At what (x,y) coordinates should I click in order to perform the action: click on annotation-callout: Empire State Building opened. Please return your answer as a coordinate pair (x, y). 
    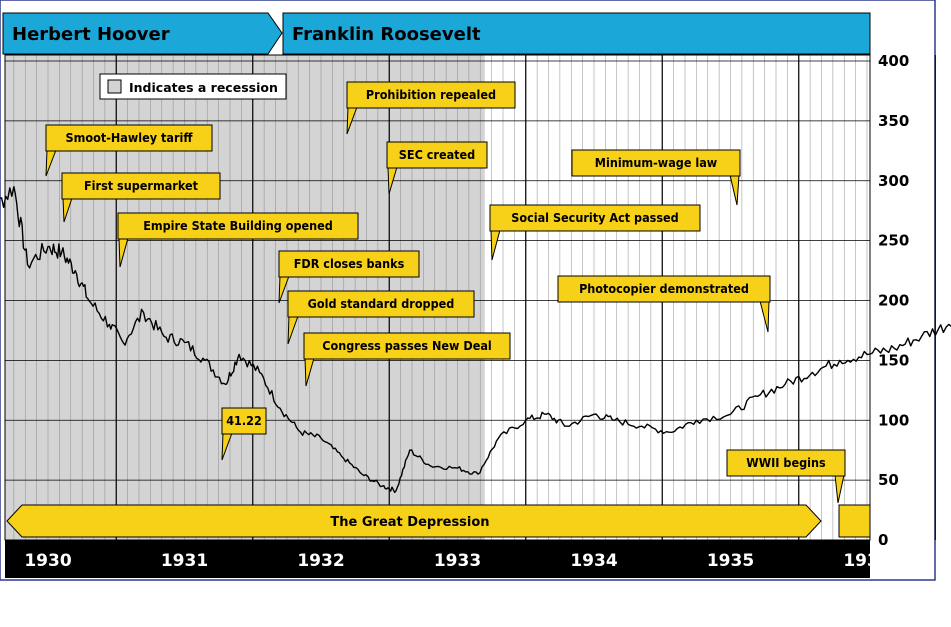
    Looking at the image, I should click on (238, 240).